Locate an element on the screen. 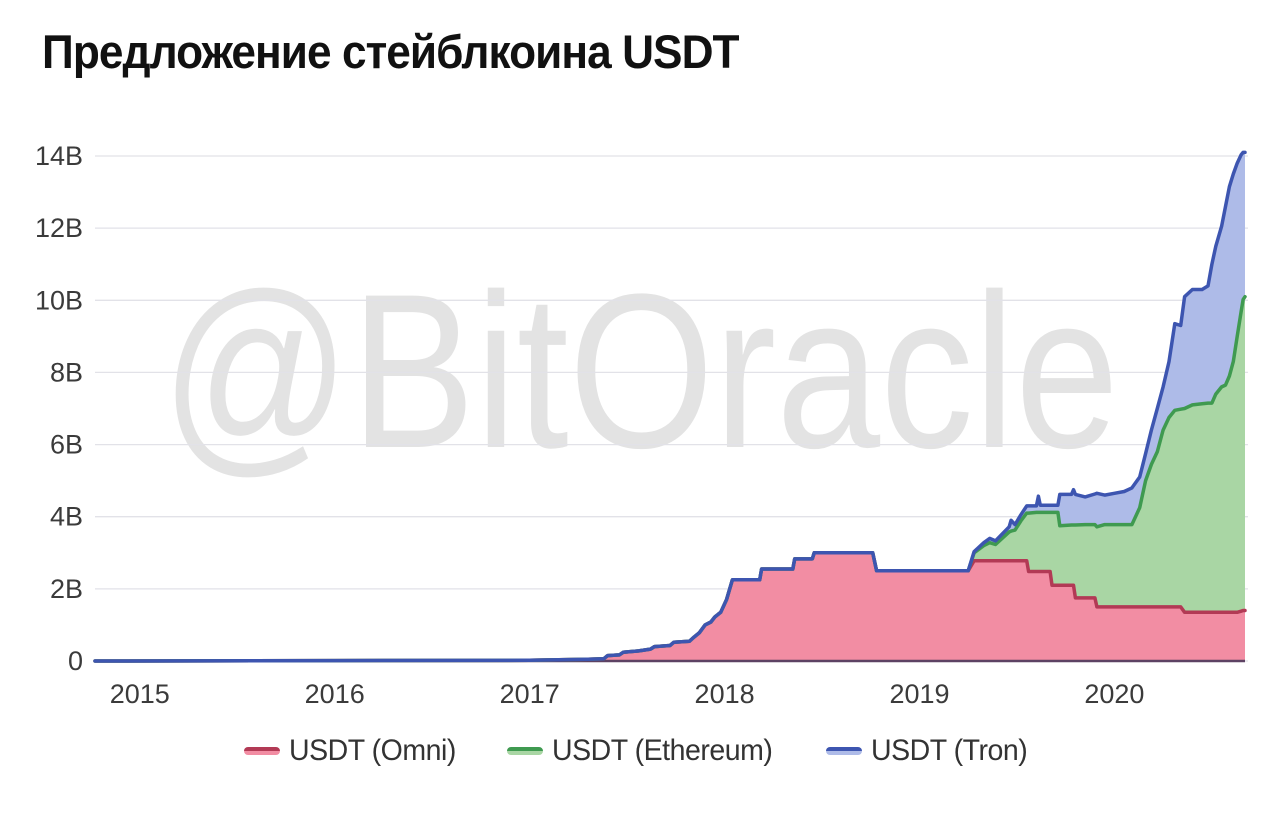  legend-label: USDT (Ethereum) is located at coordinates (662, 750).